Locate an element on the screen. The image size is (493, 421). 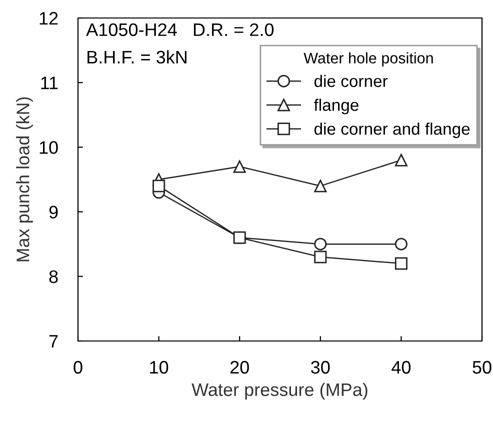
y-tick-label: 7 is located at coordinates (53, 341).